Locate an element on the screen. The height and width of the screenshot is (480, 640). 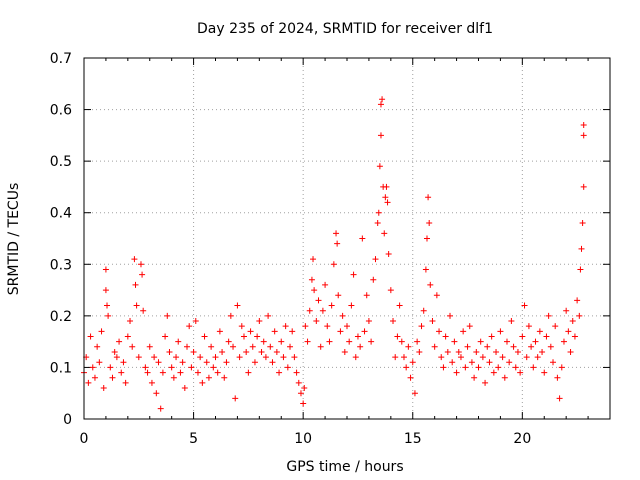
x-tick-label: 10 is located at coordinates (303, 439).